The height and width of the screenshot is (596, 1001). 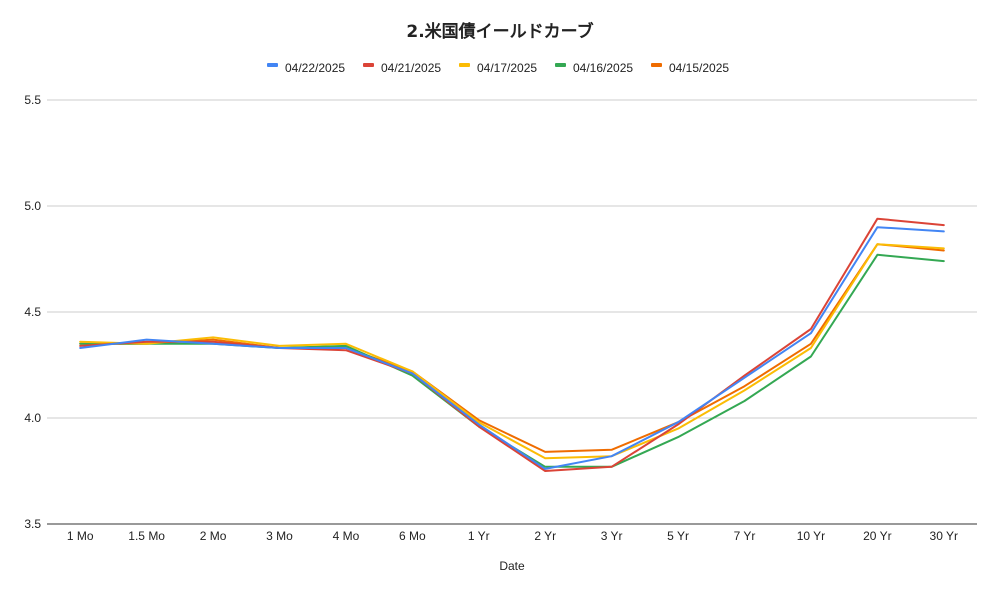 I want to click on x-tick-label: 1 Mo, so click(x=80, y=536).